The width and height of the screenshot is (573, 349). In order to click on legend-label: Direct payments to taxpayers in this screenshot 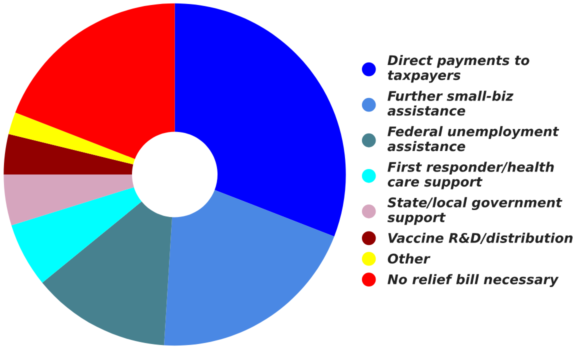, I will do `click(459, 69)`.